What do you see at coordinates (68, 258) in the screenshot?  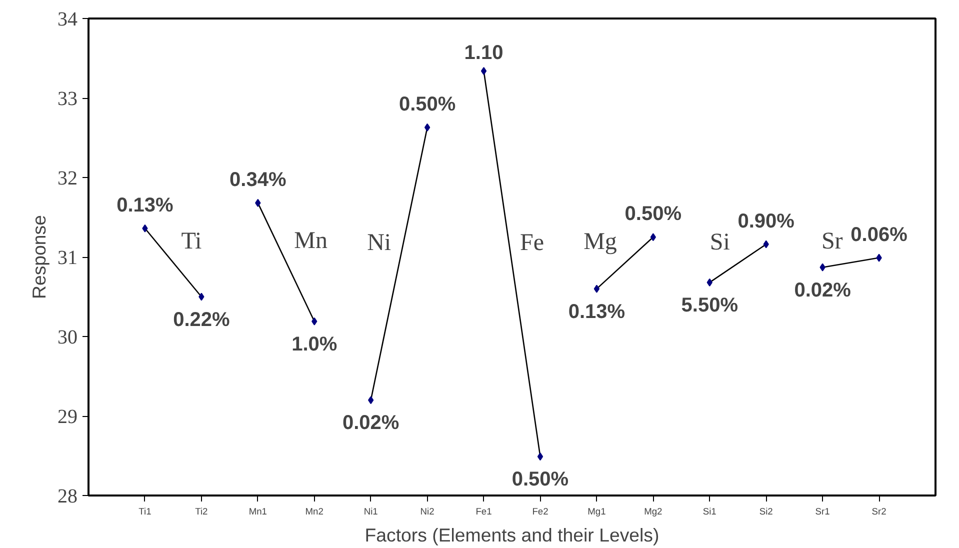 I see `y-tick-label: 31` at bounding box center [68, 258].